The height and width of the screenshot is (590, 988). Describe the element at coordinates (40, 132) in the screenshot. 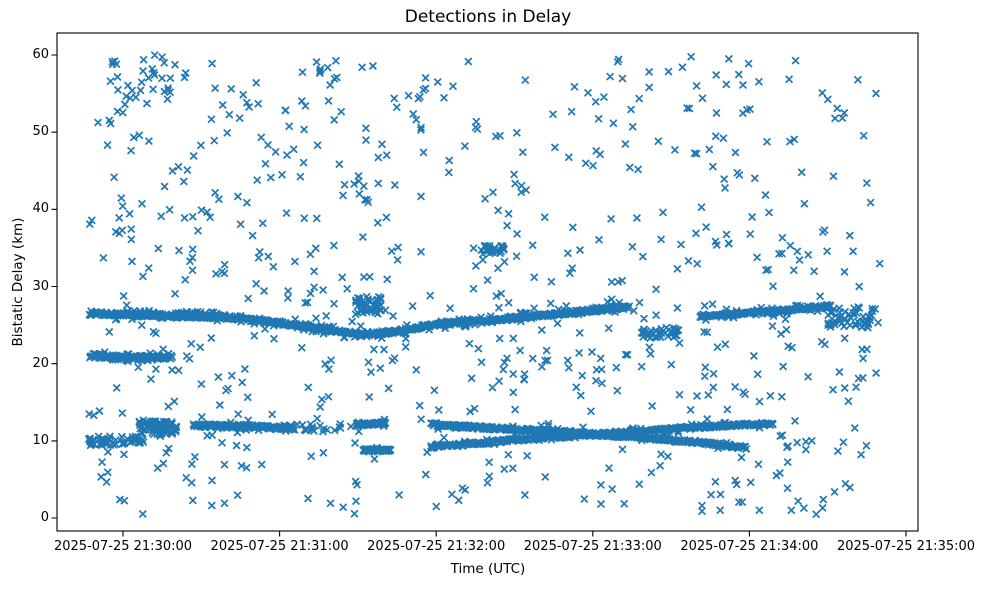

I see `y-tick-label: 50` at that location.